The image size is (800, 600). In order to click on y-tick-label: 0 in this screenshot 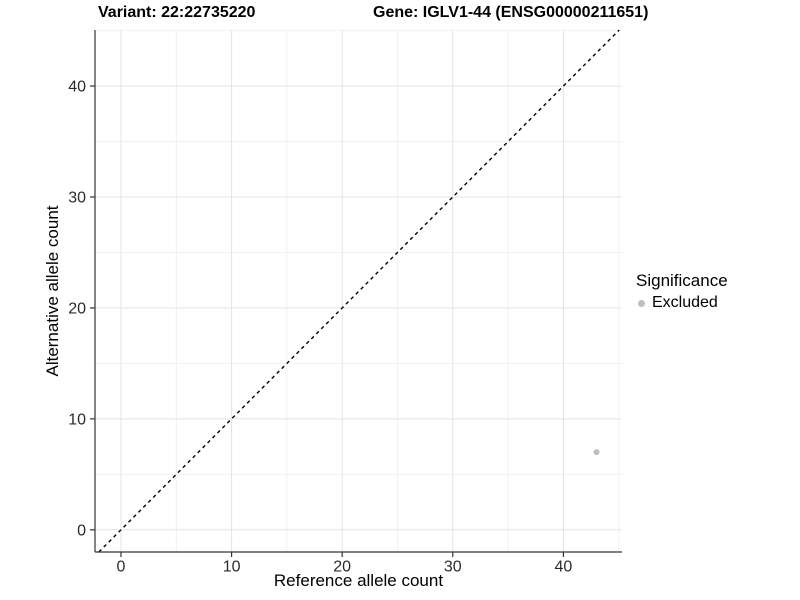, I will do `click(81, 530)`.